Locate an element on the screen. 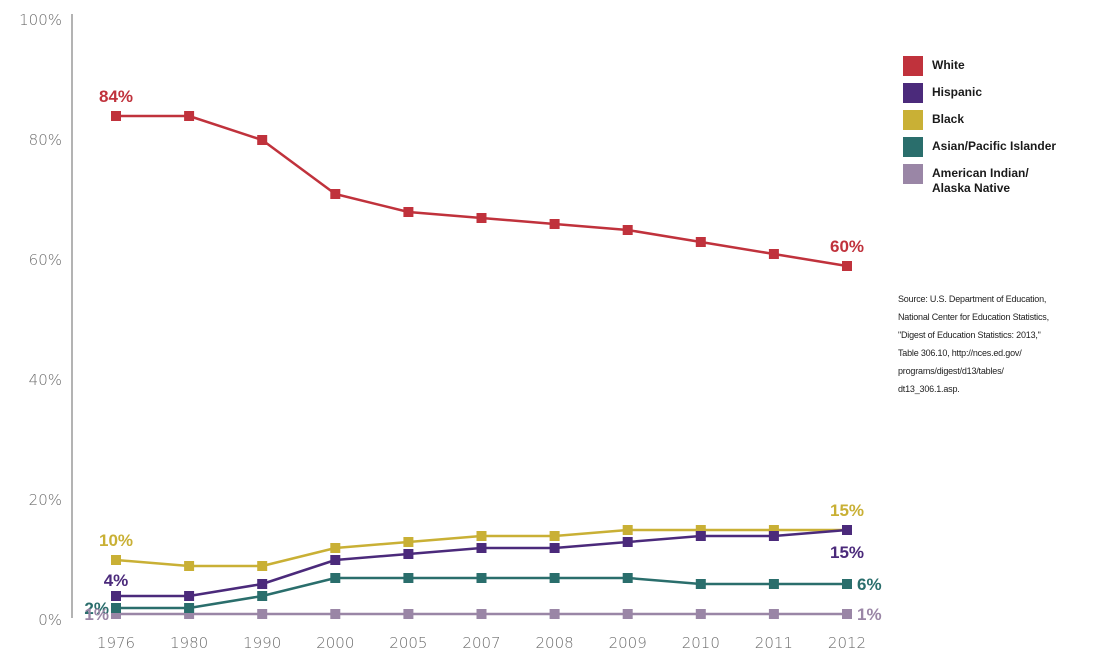  x-tick-label: 2008 is located at coordinates (555, 643).